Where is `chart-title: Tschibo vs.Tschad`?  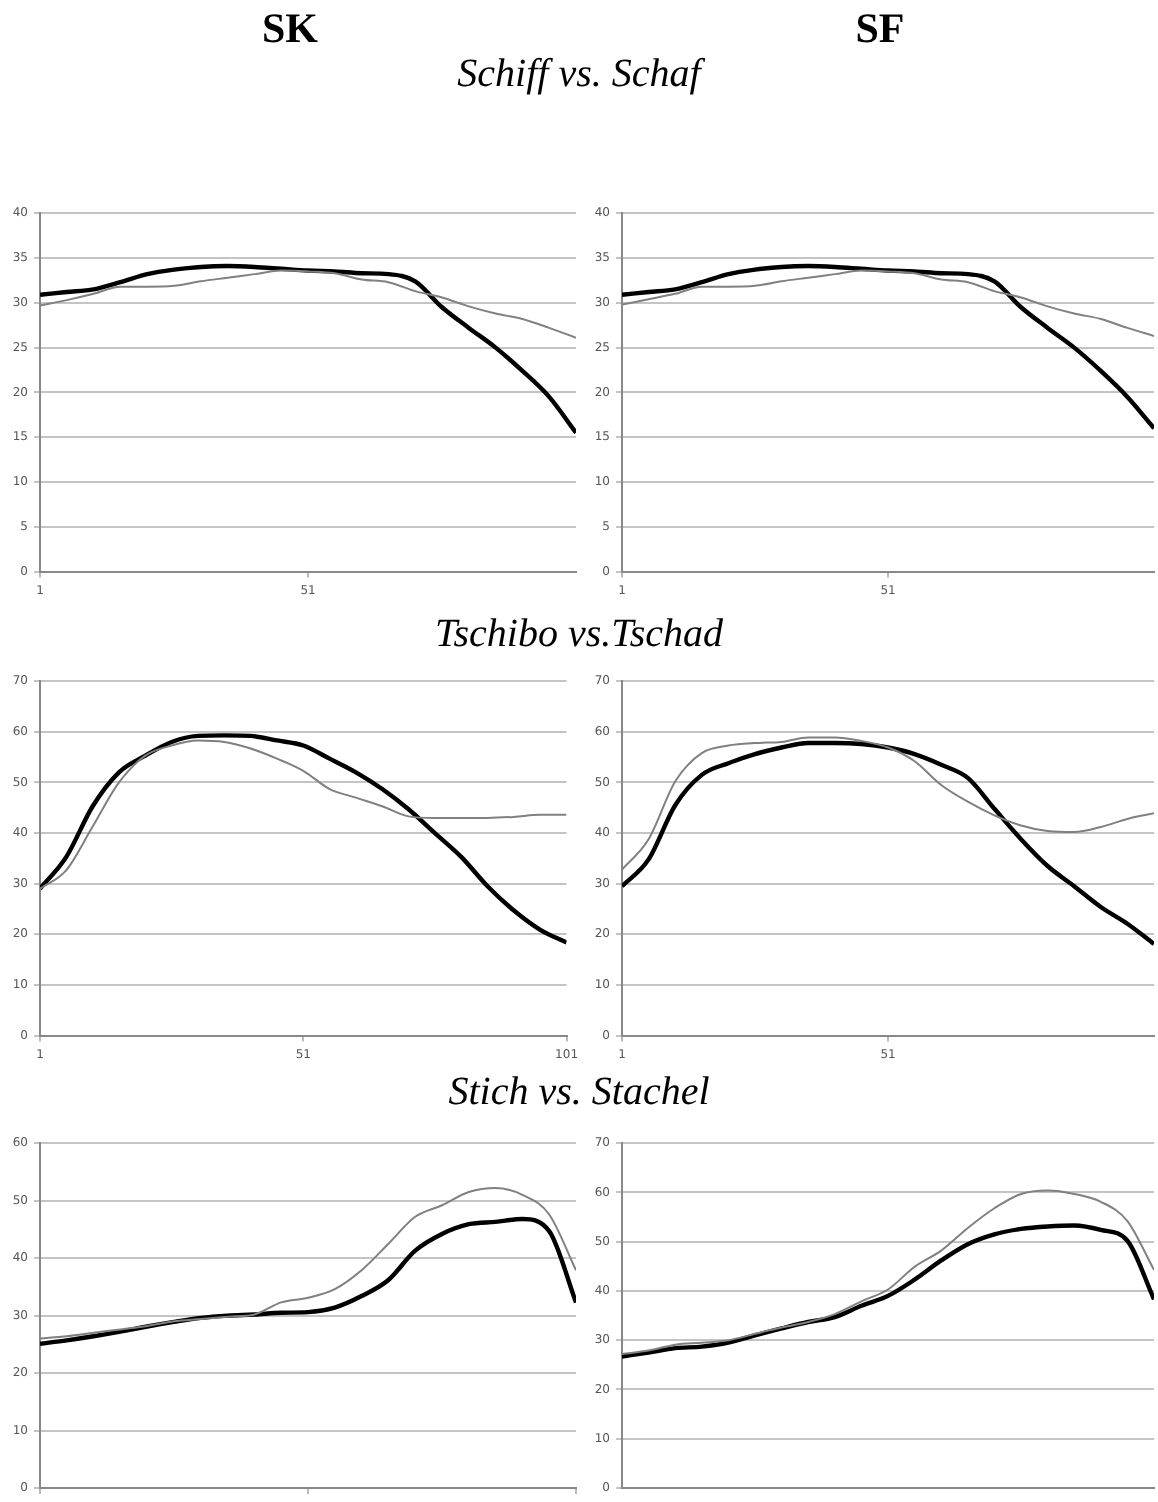
chart-title: Tschibo vs.Tschad is located at coordinates (579, 635).